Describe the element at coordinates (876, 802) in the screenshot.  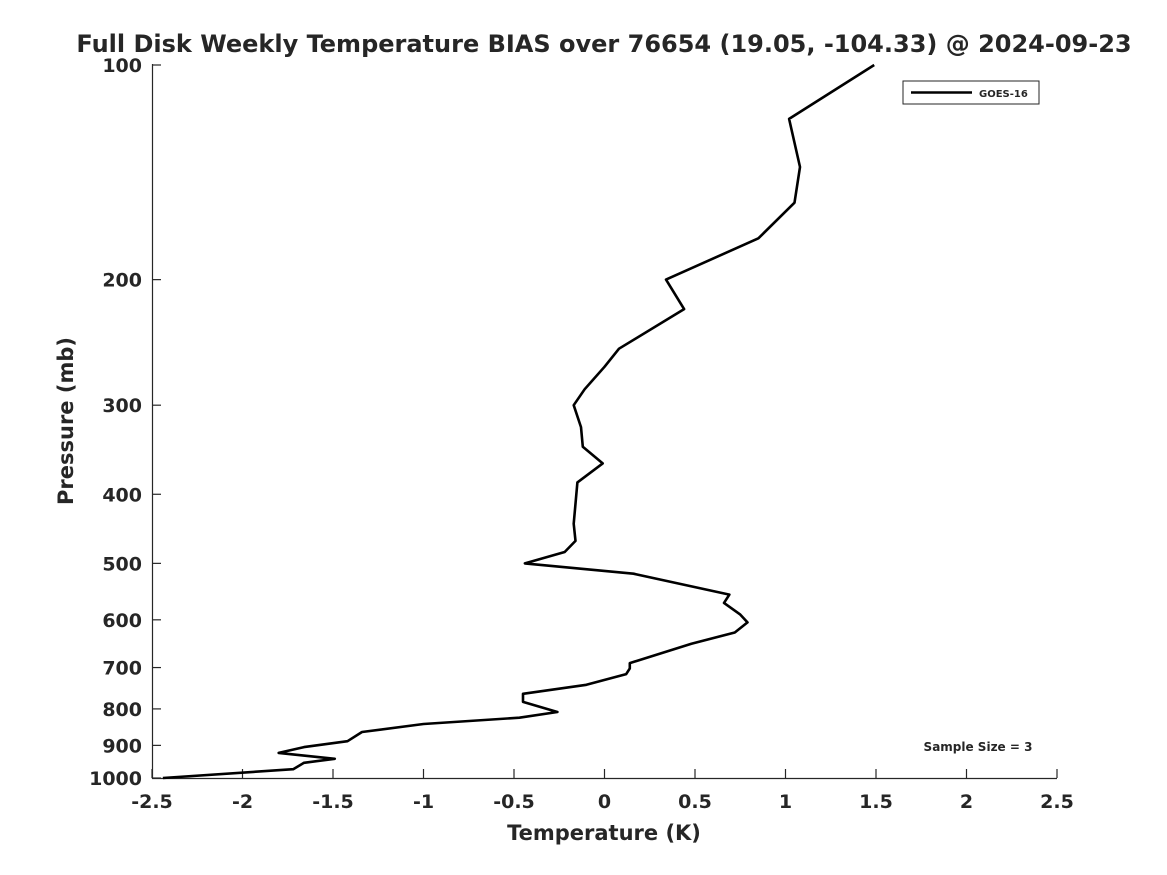
I see `x-tick-label: 1.5` at that location.